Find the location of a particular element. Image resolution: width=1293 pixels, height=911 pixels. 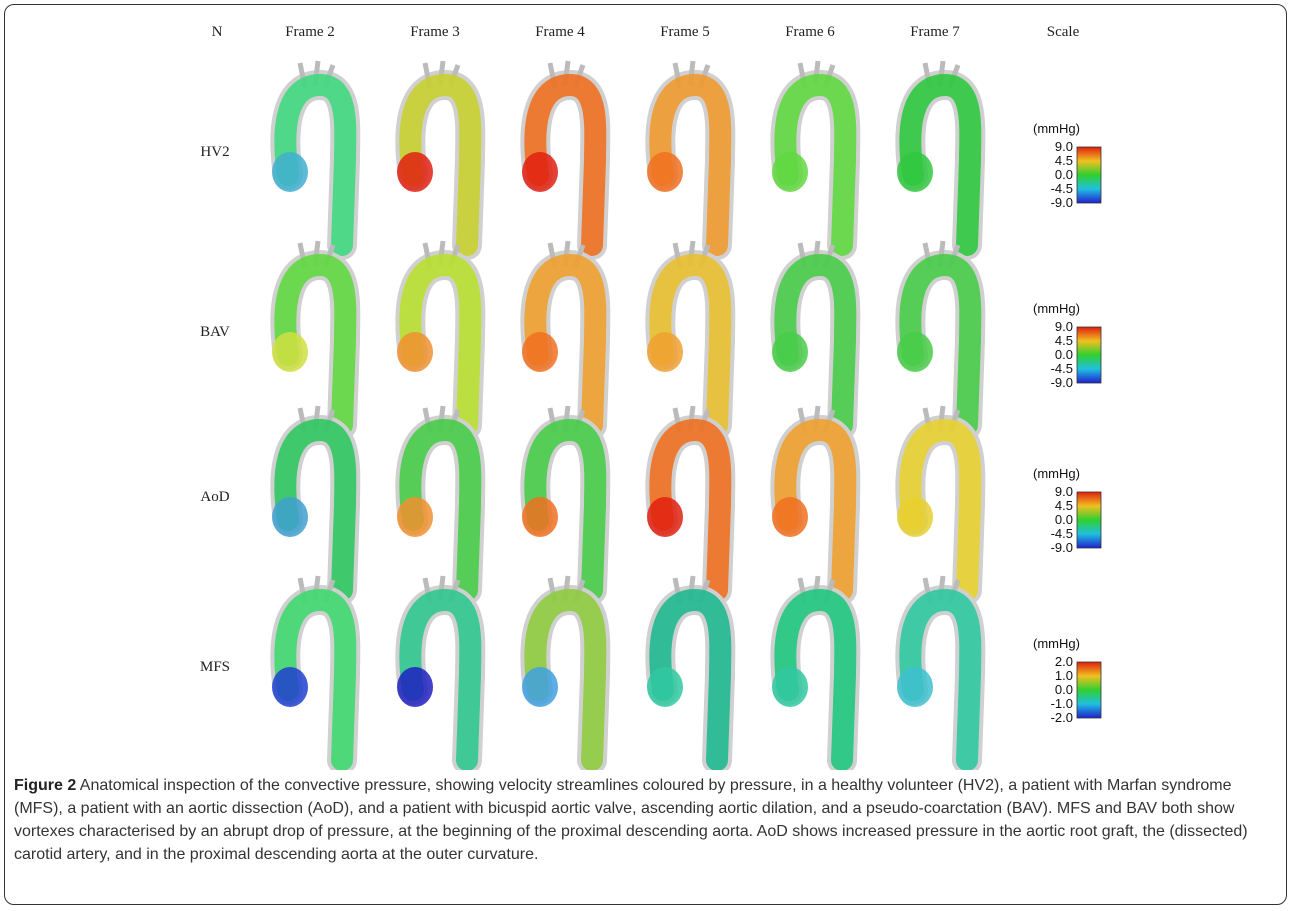

scale-header: Scale is located at coordinates (1063, 32).